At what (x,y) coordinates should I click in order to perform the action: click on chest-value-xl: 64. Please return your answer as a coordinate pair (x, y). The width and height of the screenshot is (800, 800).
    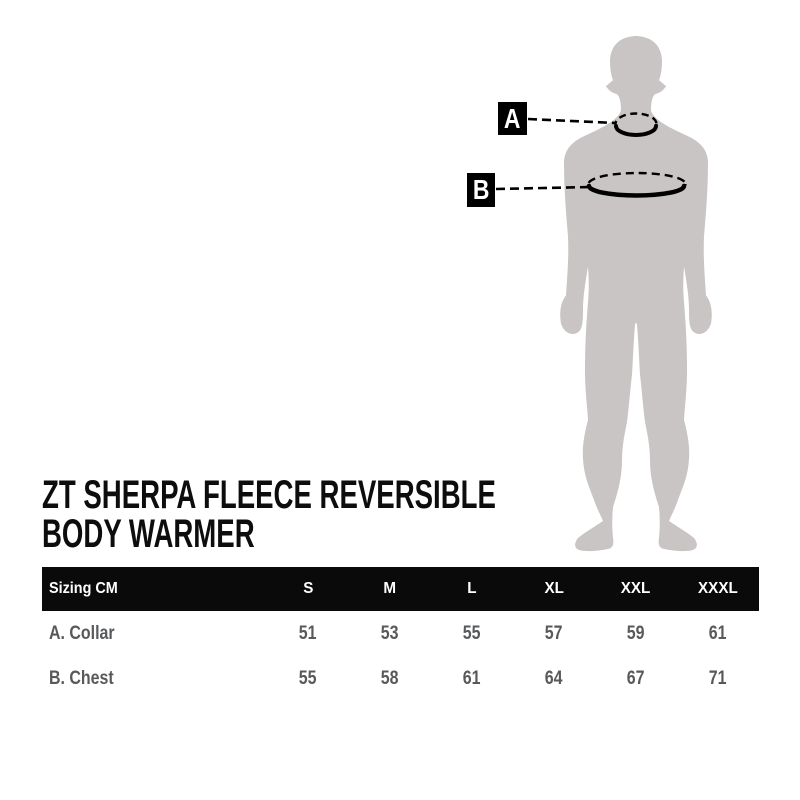
    Looking at the image, I should click on (554, 678).